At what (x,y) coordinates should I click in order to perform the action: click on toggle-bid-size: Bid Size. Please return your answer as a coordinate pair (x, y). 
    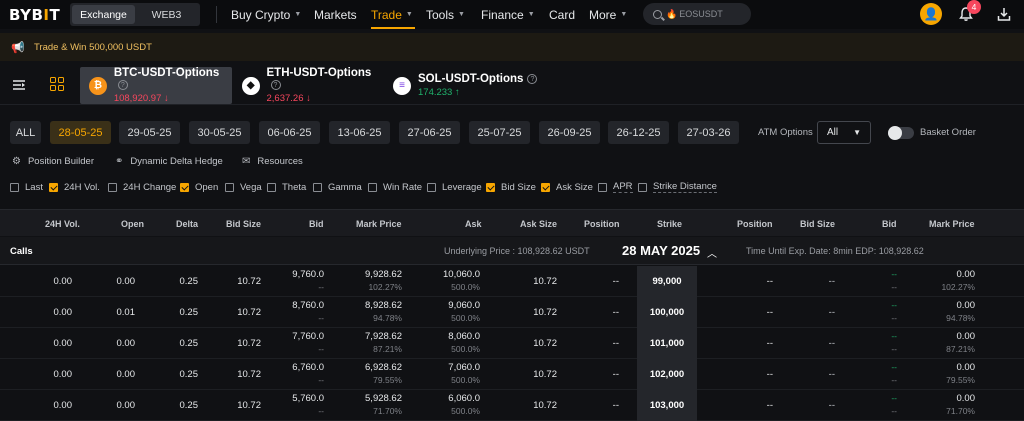
    Looking at the image, I should click on (511, 187).